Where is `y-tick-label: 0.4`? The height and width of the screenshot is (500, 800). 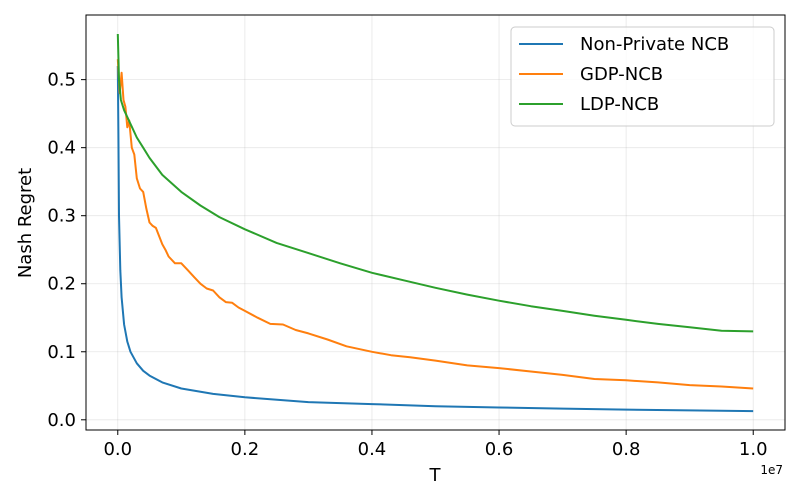
y-tick-label: 0.4 is located at coordinates (61, 148).